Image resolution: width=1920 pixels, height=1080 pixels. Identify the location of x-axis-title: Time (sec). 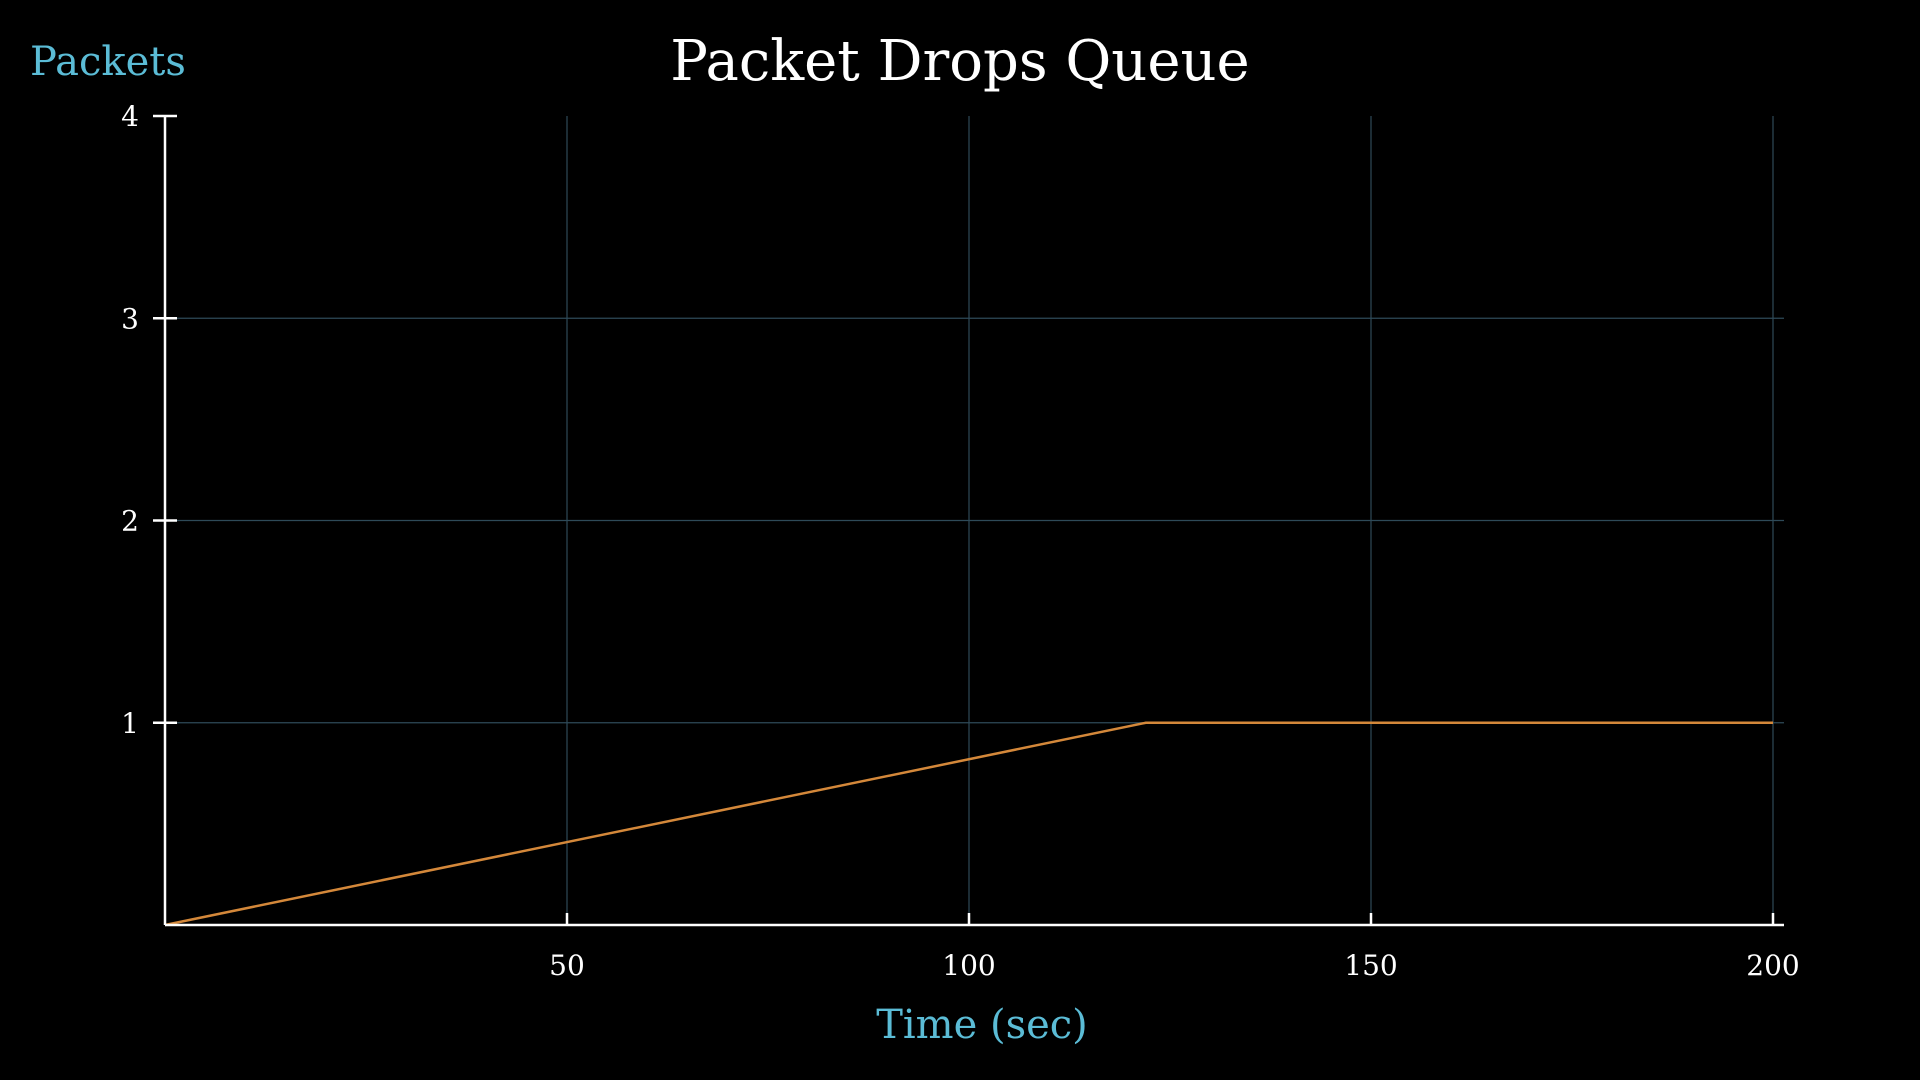
(982, 1025).